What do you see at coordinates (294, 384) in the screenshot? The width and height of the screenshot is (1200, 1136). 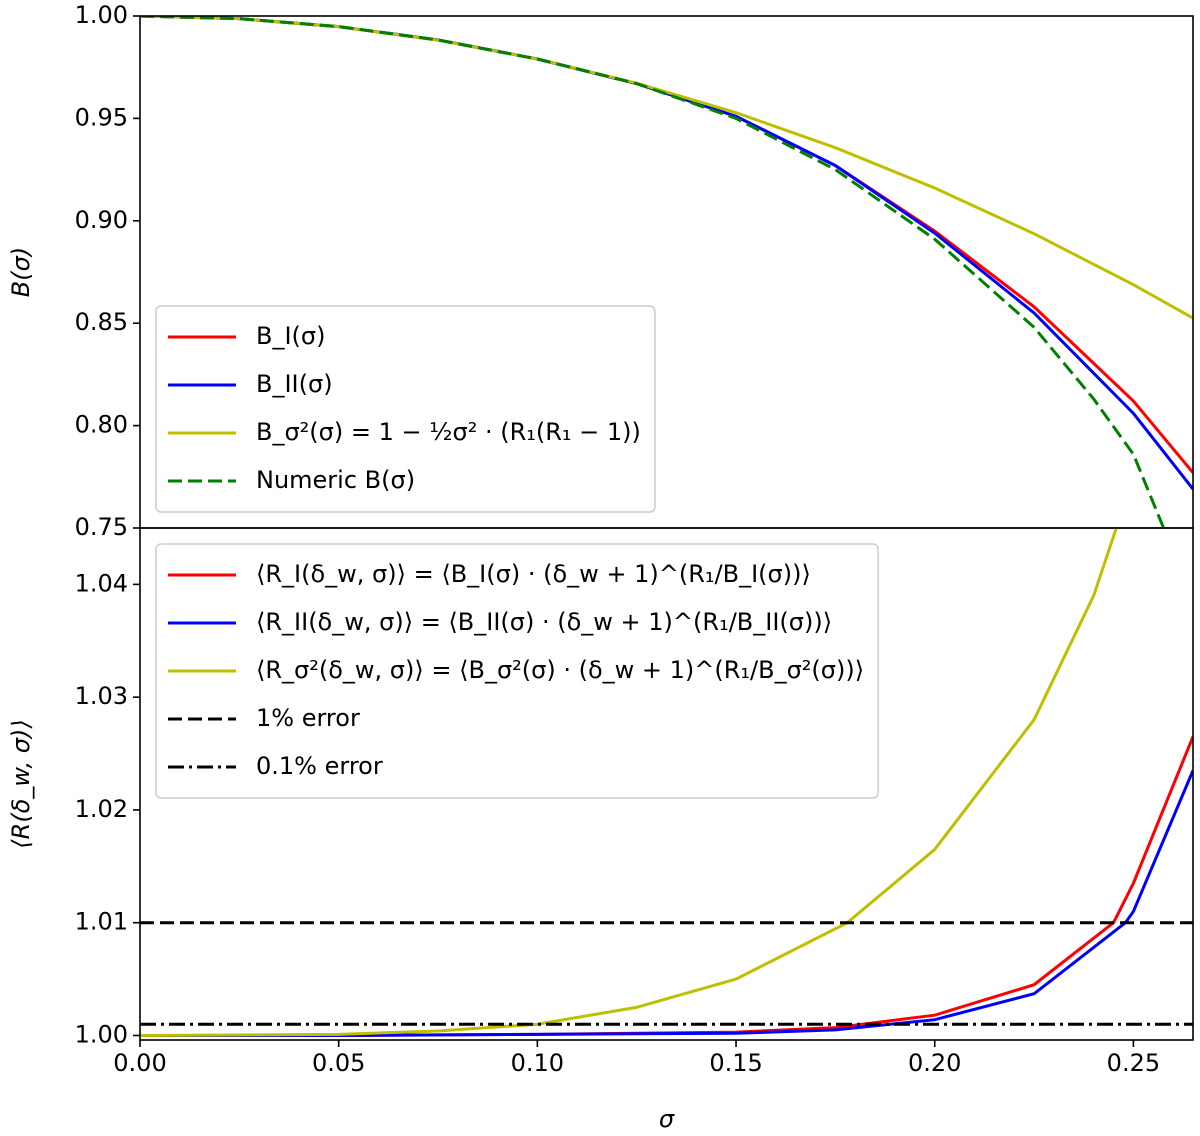 I see `legend-label: B_II(σ)` at bounding box center [294, 384].